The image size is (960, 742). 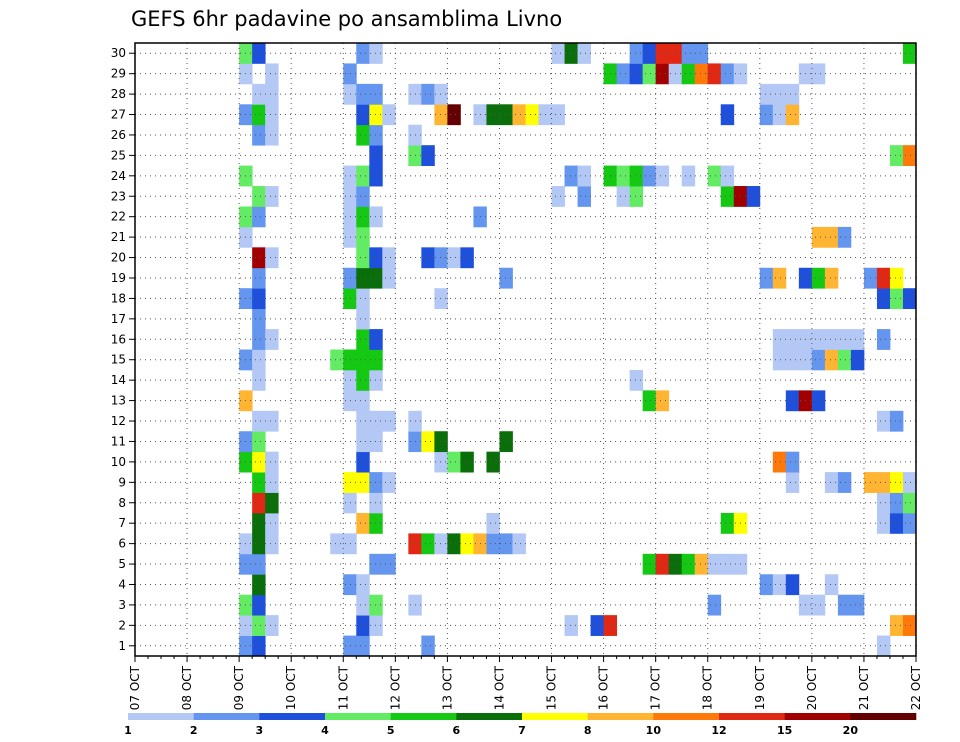 I want to click on x-tick-label: 12 OCT, so click(x=395, y=687).